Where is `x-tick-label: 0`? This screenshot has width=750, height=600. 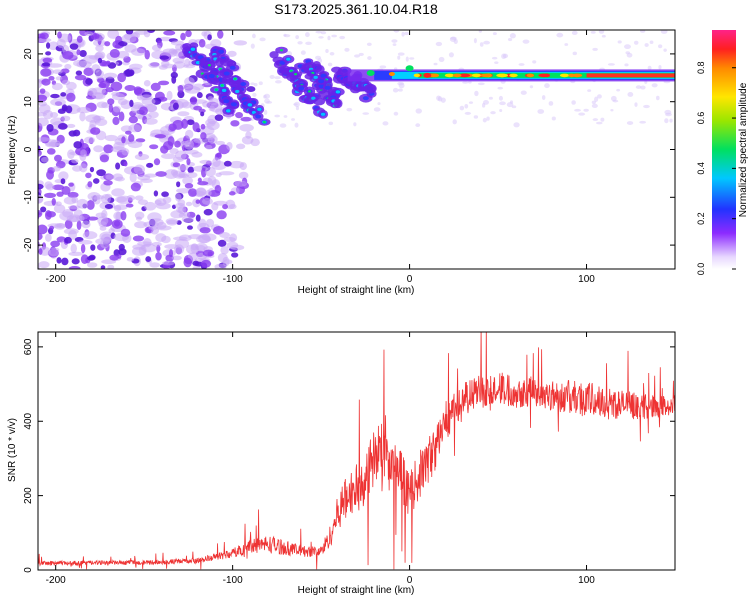
x-tick-label: 0 is located at coordinates (410, 580).